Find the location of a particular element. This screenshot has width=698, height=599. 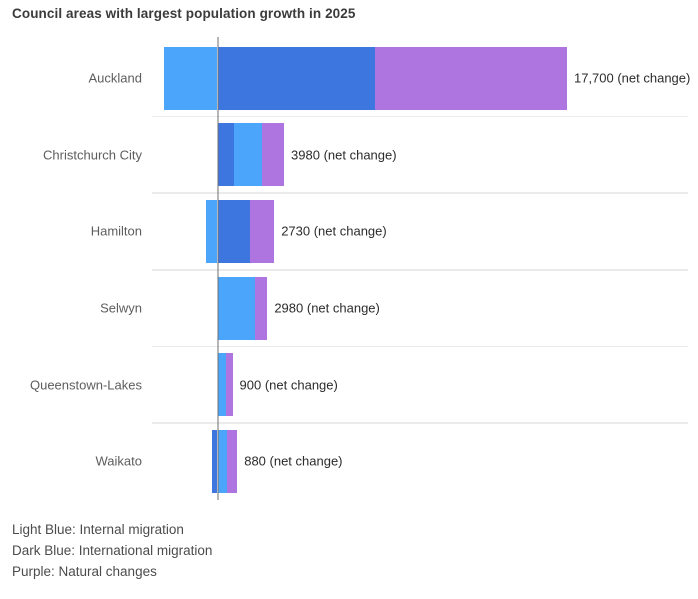

legend-line-international-migration: Dark Blue: International migration is located at coordinates (112, 550).